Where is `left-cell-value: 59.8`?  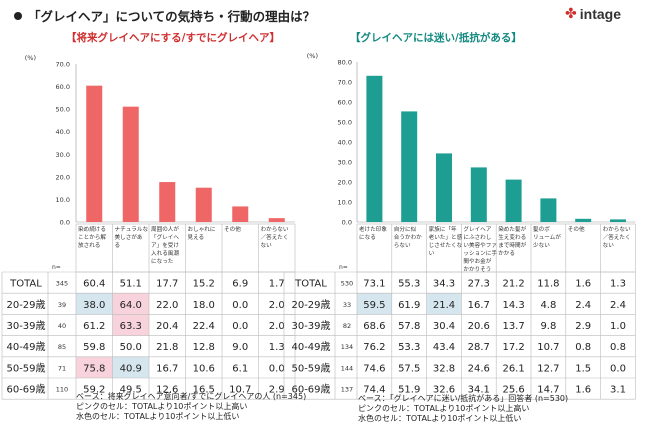
left-cell-value: 59.8 is located at coordinates (94, 347).